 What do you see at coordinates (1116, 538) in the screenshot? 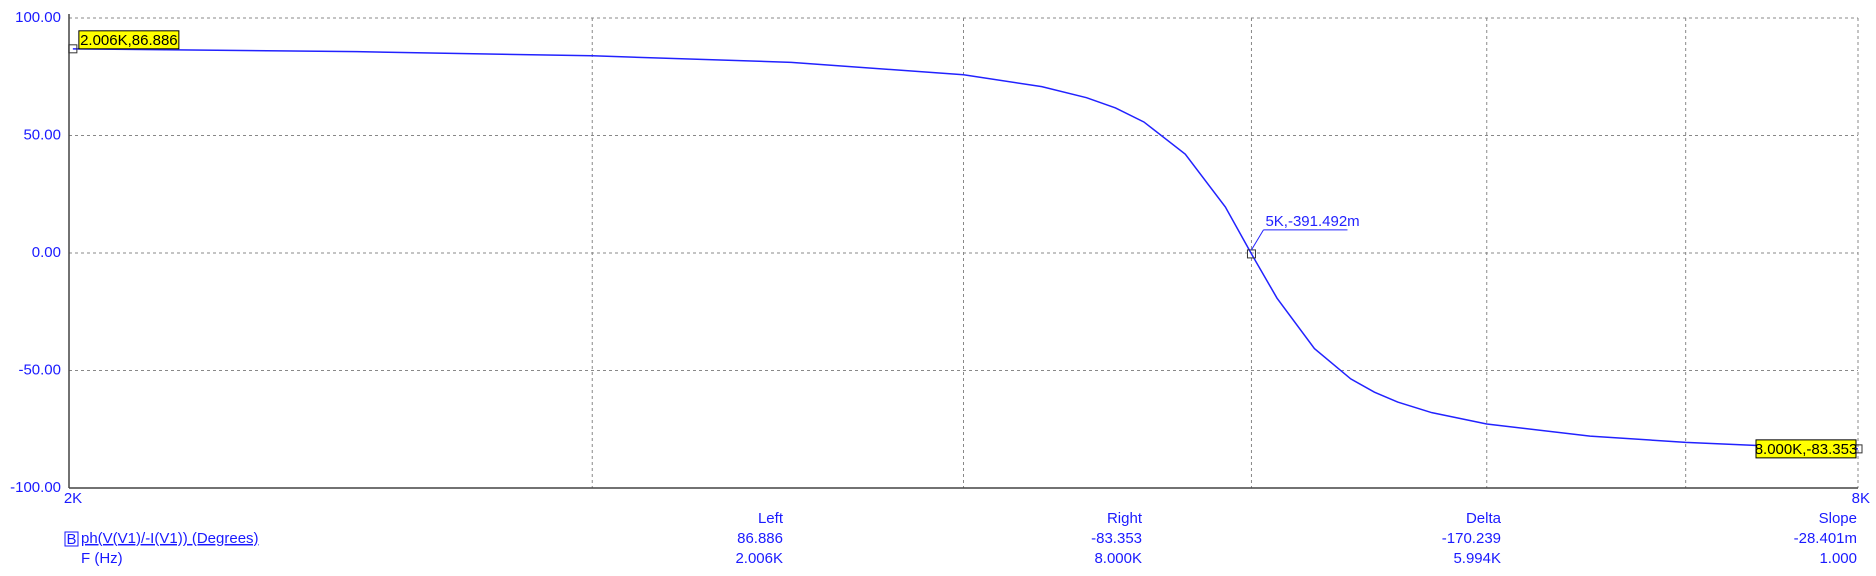
I see `table-value: -83.353` at bounding box center [1116, 538].